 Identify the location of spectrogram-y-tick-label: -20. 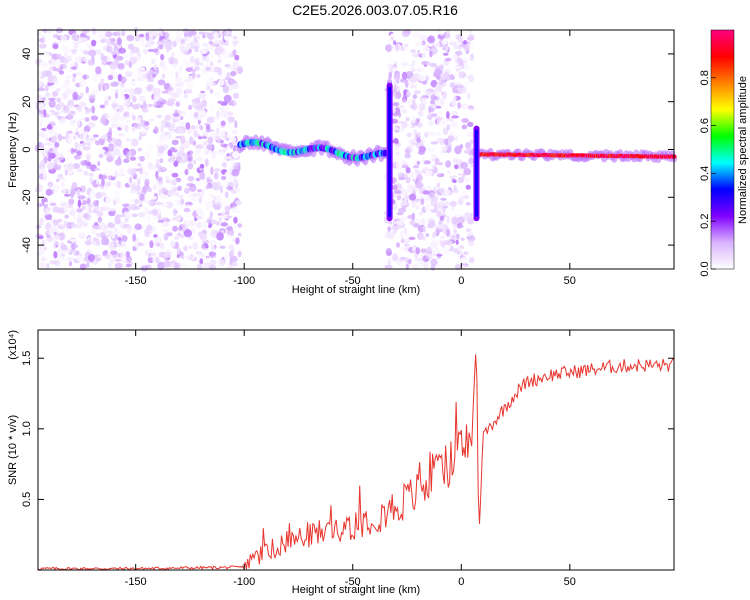
(27, 197).